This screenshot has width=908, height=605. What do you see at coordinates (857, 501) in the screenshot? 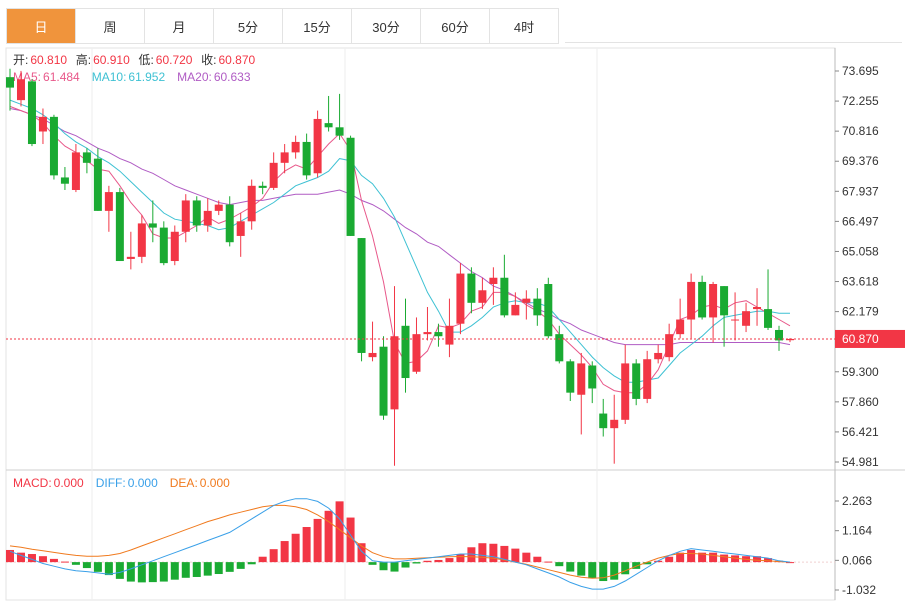
I see `macd-tick-label: 2.263` at bounding box center [857, 501].